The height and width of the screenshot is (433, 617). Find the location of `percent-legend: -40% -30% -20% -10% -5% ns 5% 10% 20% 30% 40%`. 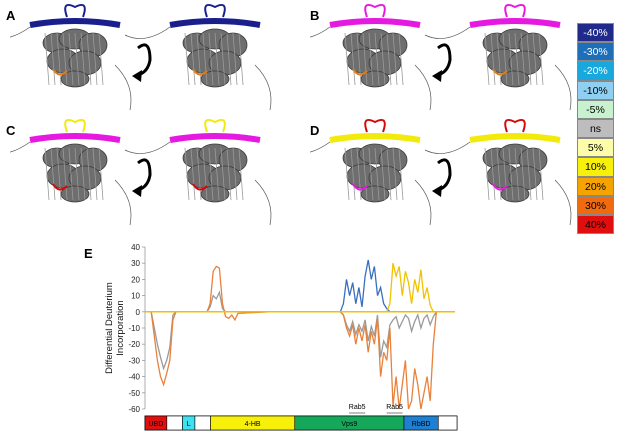

percent-legend: -40% -30% -20% -10% -5% ns 5% 10% 20% 30% 40% is located at coordinates (595, 129).